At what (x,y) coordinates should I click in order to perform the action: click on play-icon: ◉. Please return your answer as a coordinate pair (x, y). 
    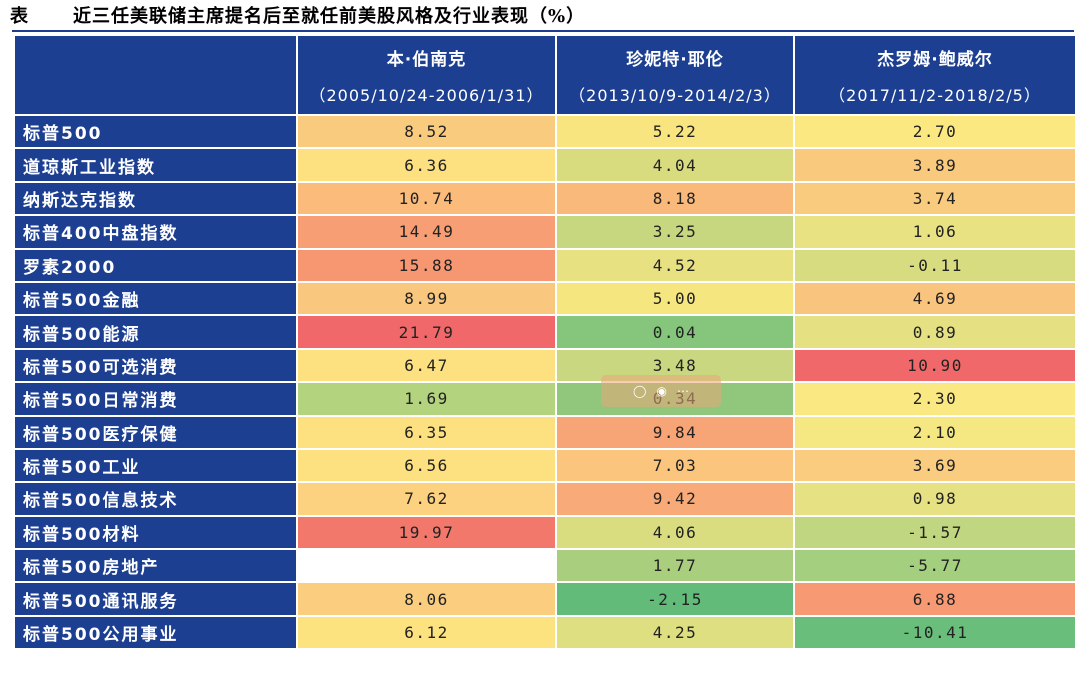
    Looking at the image, I should click on (661, 391).